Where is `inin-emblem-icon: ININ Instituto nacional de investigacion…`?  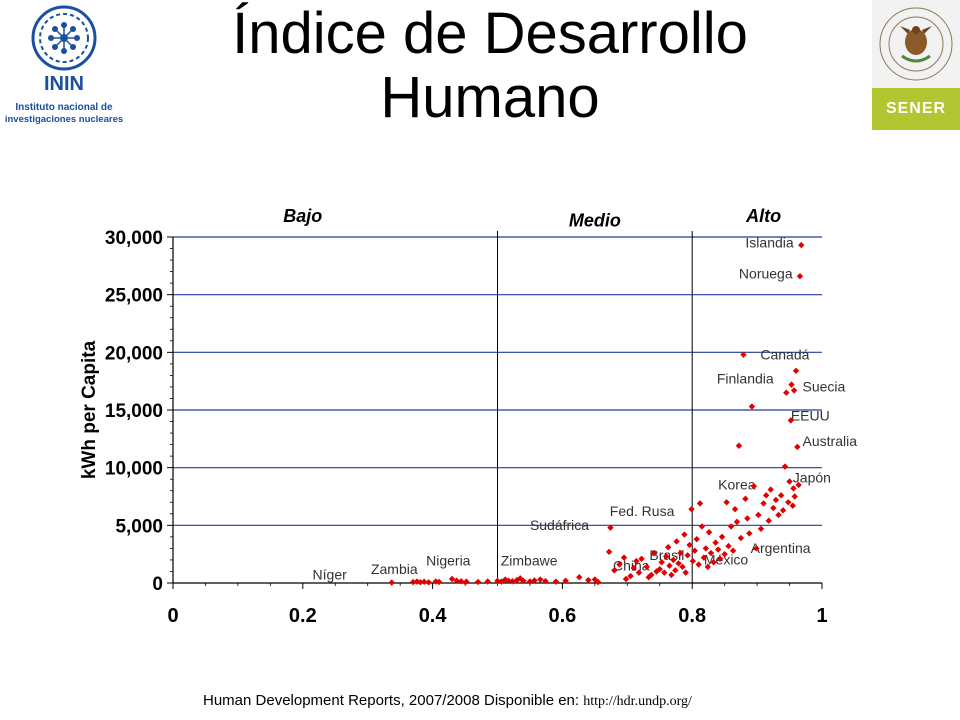
inin-emblem-icon: ININ Instituto nacional de investigacion… is located at coordinates (64, 65).